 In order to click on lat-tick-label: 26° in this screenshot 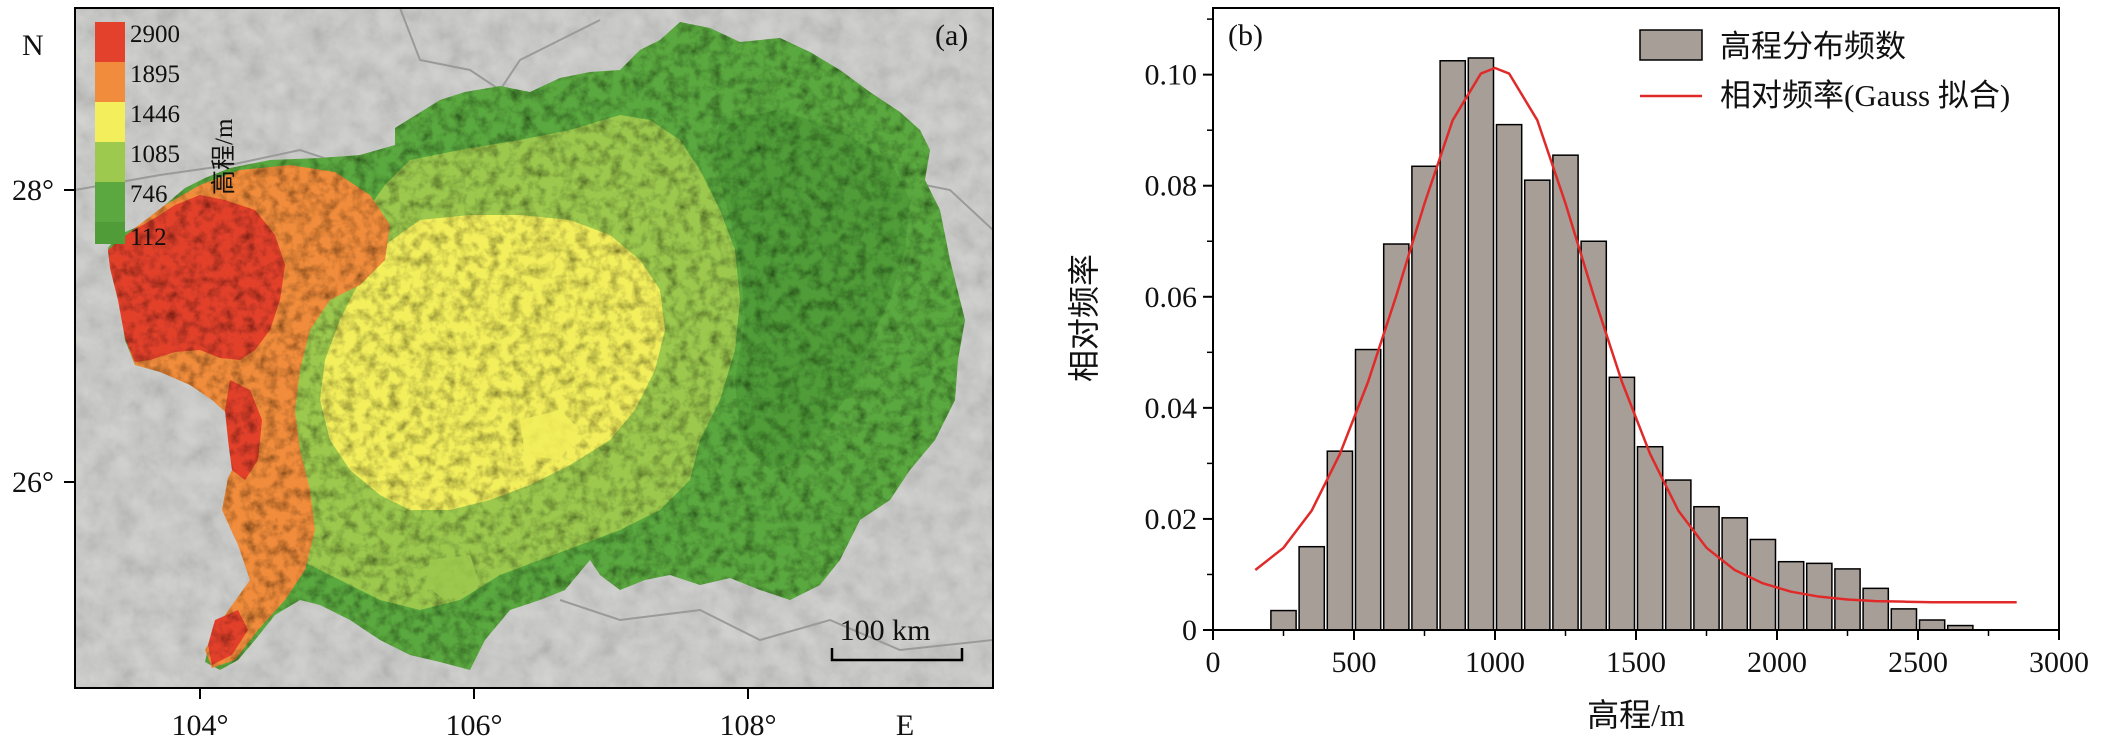, I will do `click(33, 482)`.